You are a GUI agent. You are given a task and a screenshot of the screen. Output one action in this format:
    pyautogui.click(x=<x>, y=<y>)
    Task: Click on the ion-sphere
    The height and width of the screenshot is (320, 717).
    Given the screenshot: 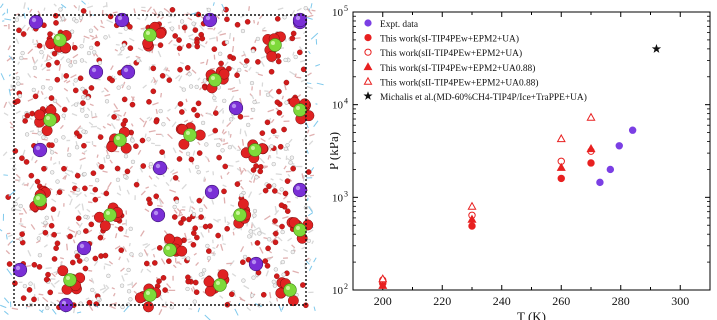 What is the action you would take?
    pyautogui.click(x=158, y=215)
    